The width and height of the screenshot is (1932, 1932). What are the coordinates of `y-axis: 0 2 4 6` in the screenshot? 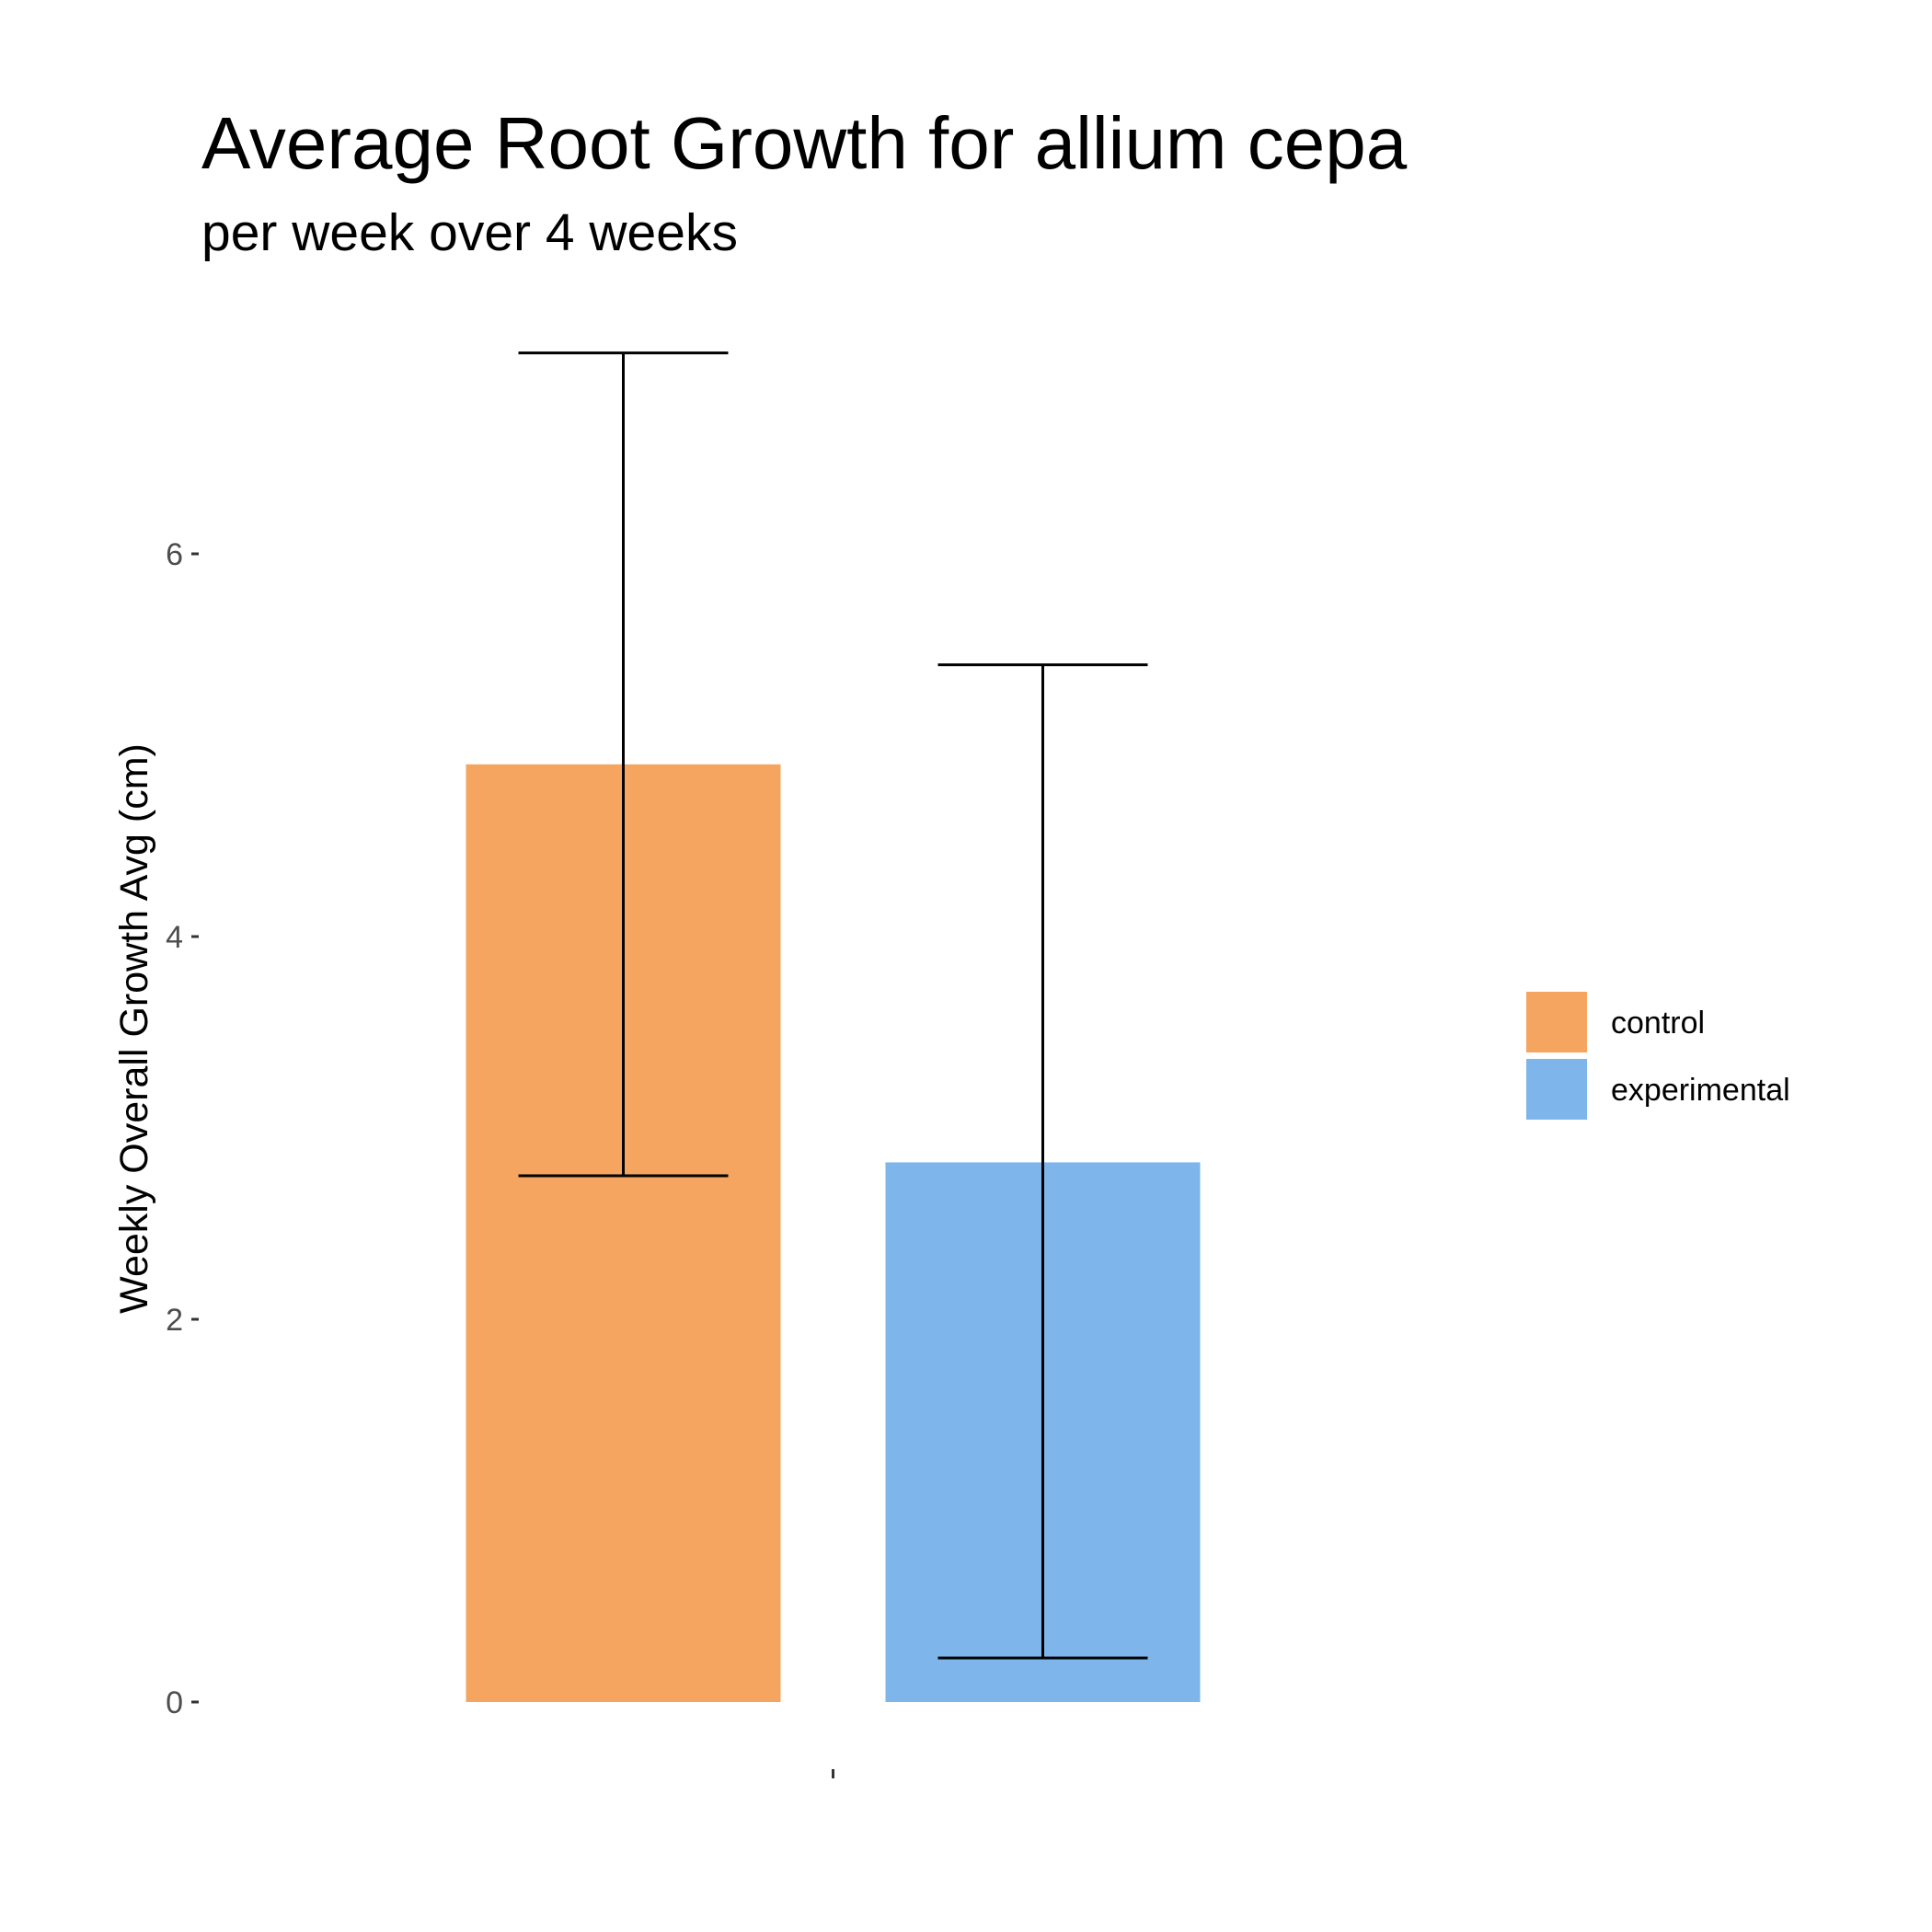 It's located at (182, 1128).